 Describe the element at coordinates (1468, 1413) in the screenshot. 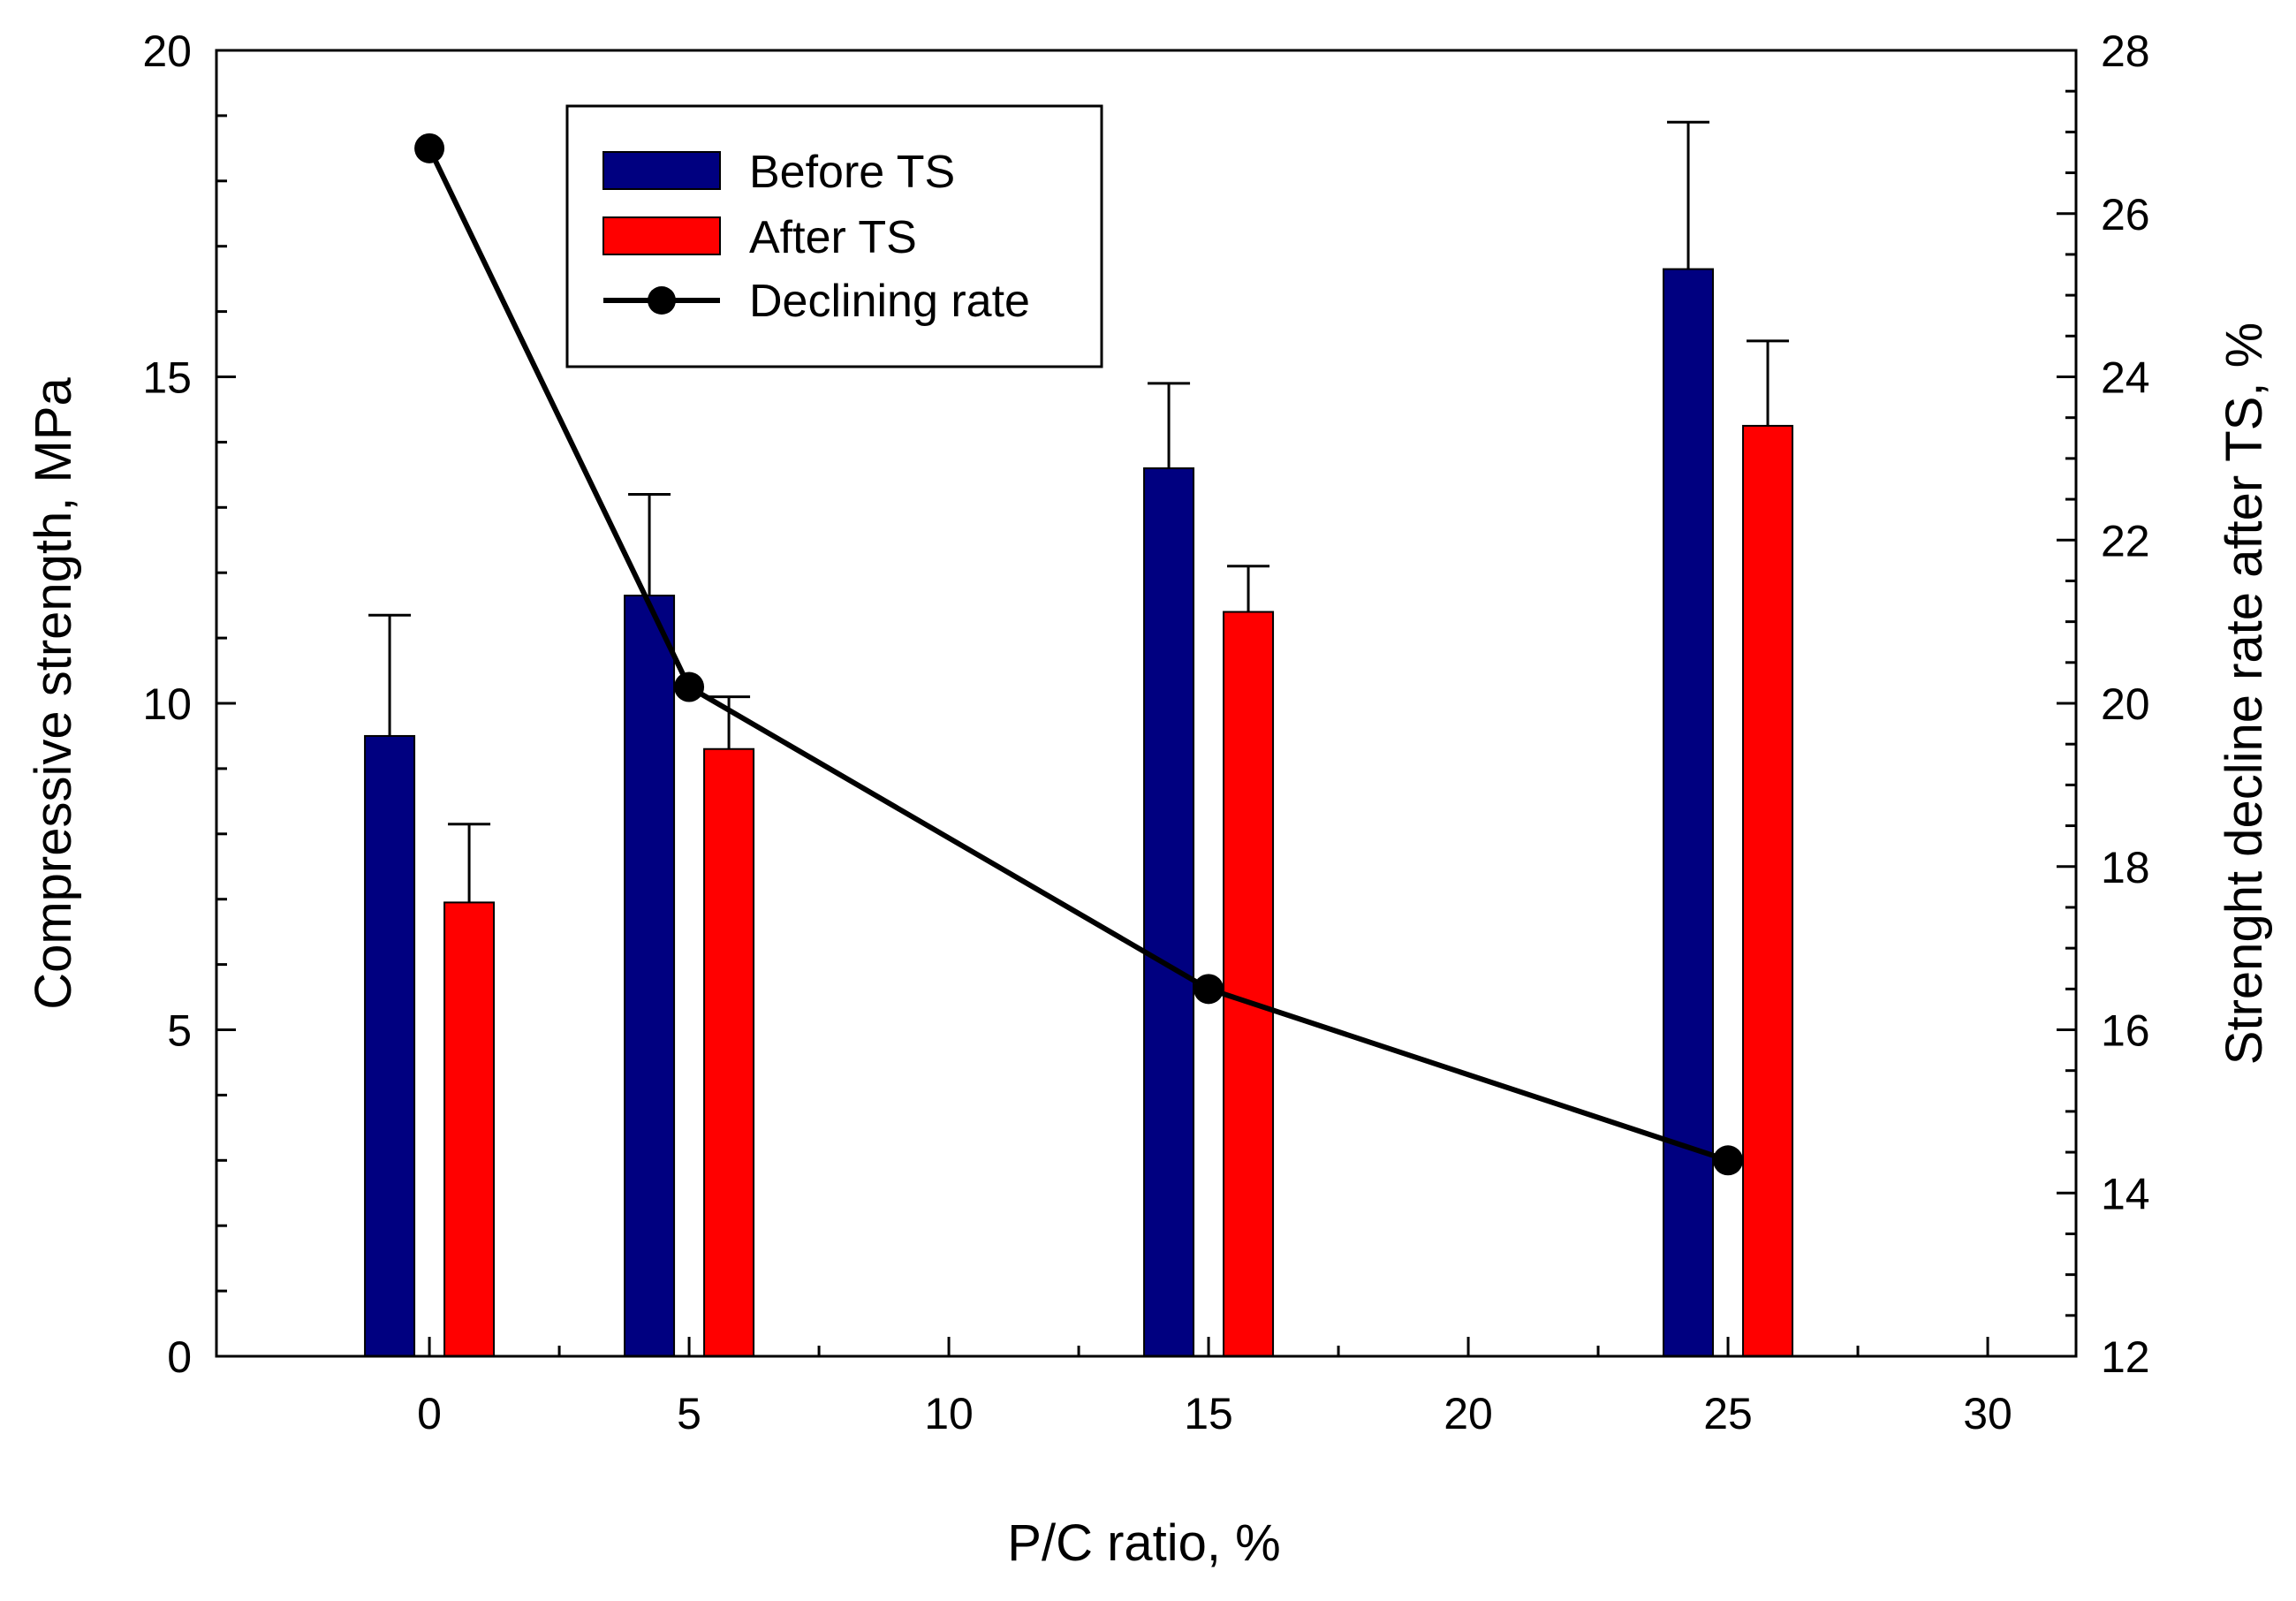

I see `x-tick-label: 20` at that location.